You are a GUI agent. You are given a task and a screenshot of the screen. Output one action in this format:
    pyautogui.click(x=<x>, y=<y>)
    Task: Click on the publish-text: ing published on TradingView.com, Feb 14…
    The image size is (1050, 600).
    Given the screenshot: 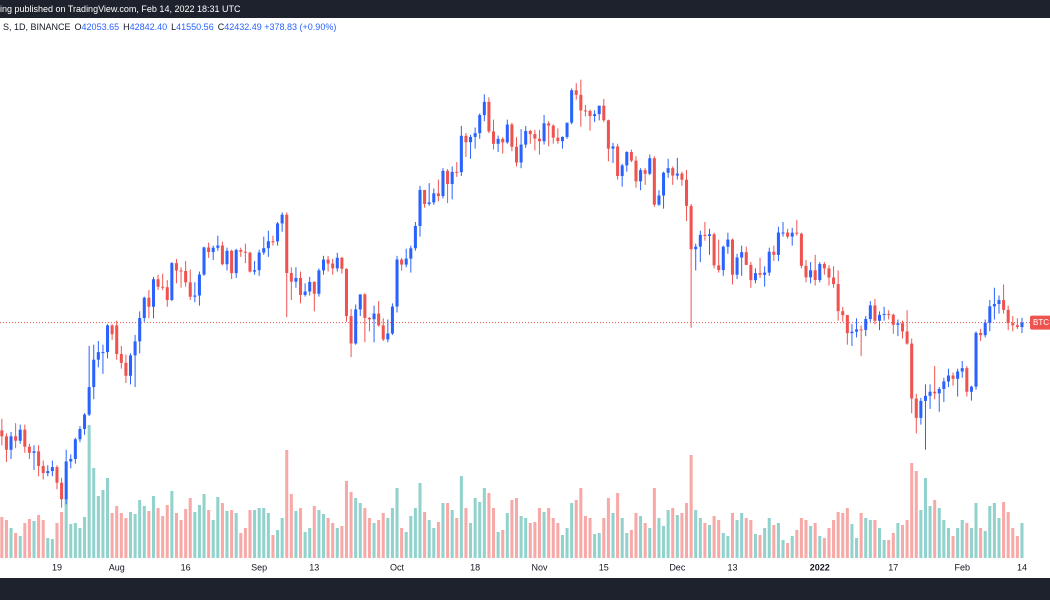 What is the action you would take?
    pyautogui.click(x=120, y=9)
    